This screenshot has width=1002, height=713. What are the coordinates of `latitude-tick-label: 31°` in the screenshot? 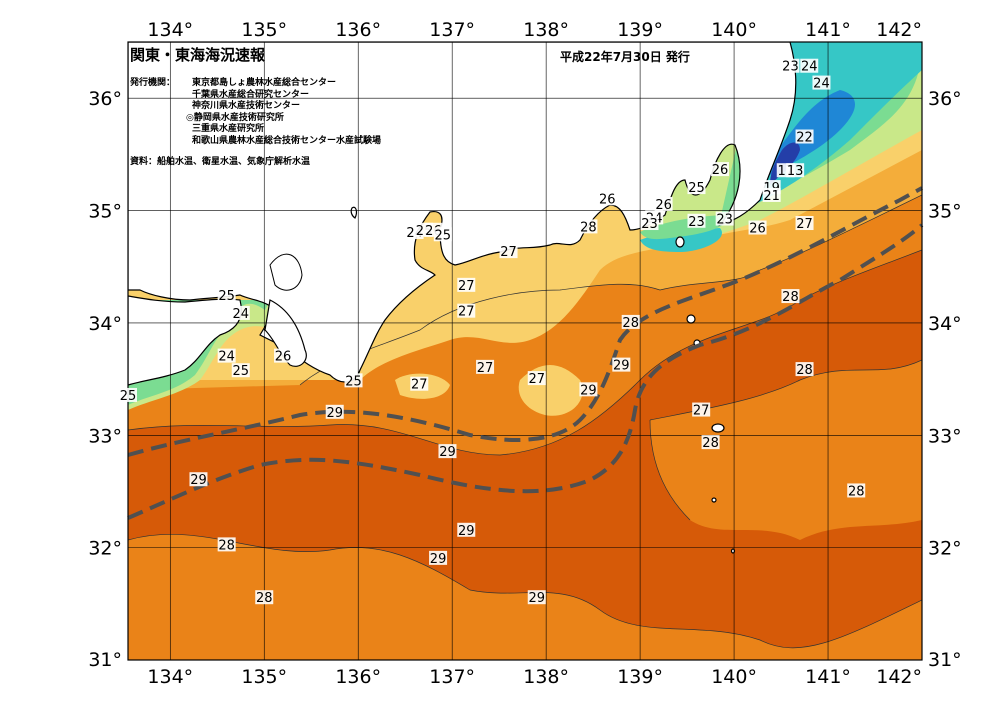 It's located at (945, 660).